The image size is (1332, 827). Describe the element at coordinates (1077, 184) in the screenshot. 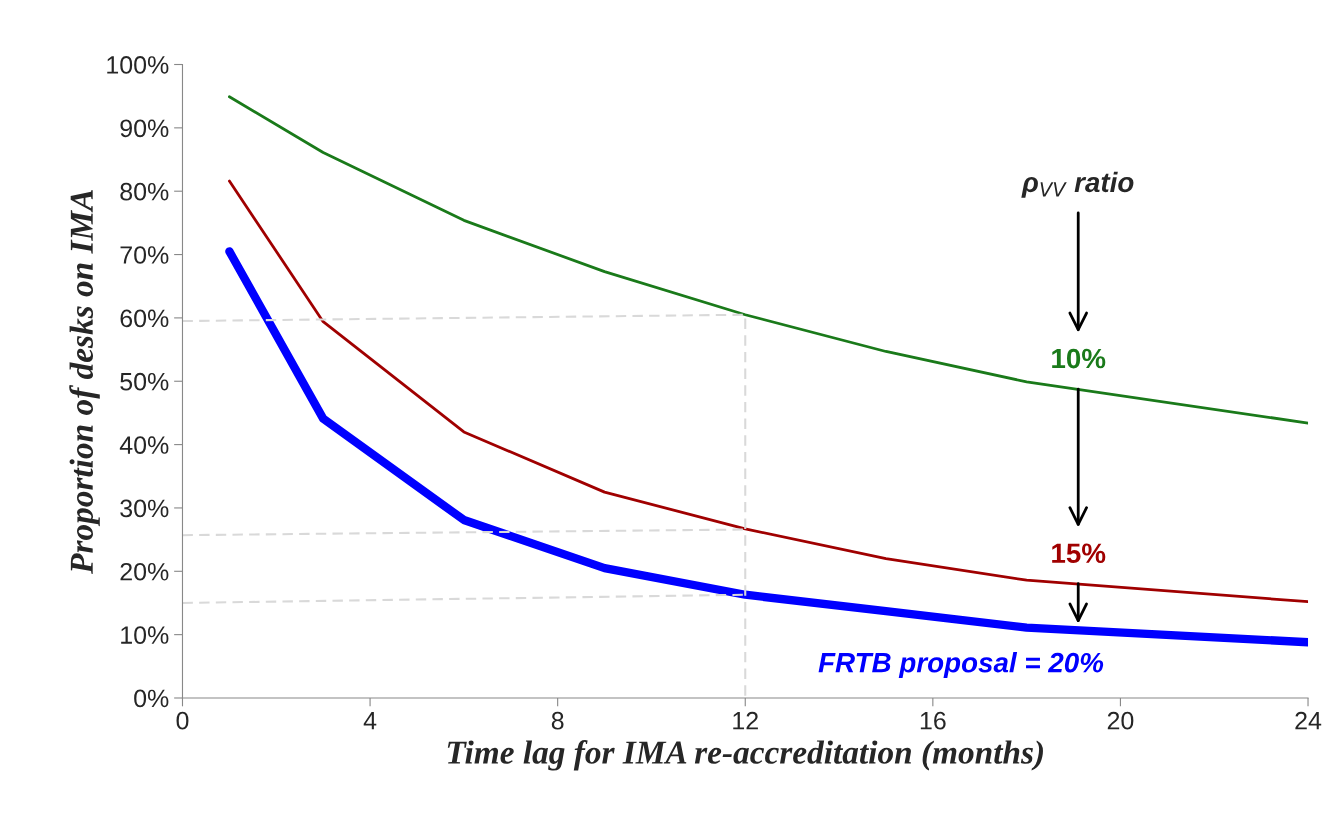

I see `legend-title: ρ$_{VV}$ ratio` at that location.